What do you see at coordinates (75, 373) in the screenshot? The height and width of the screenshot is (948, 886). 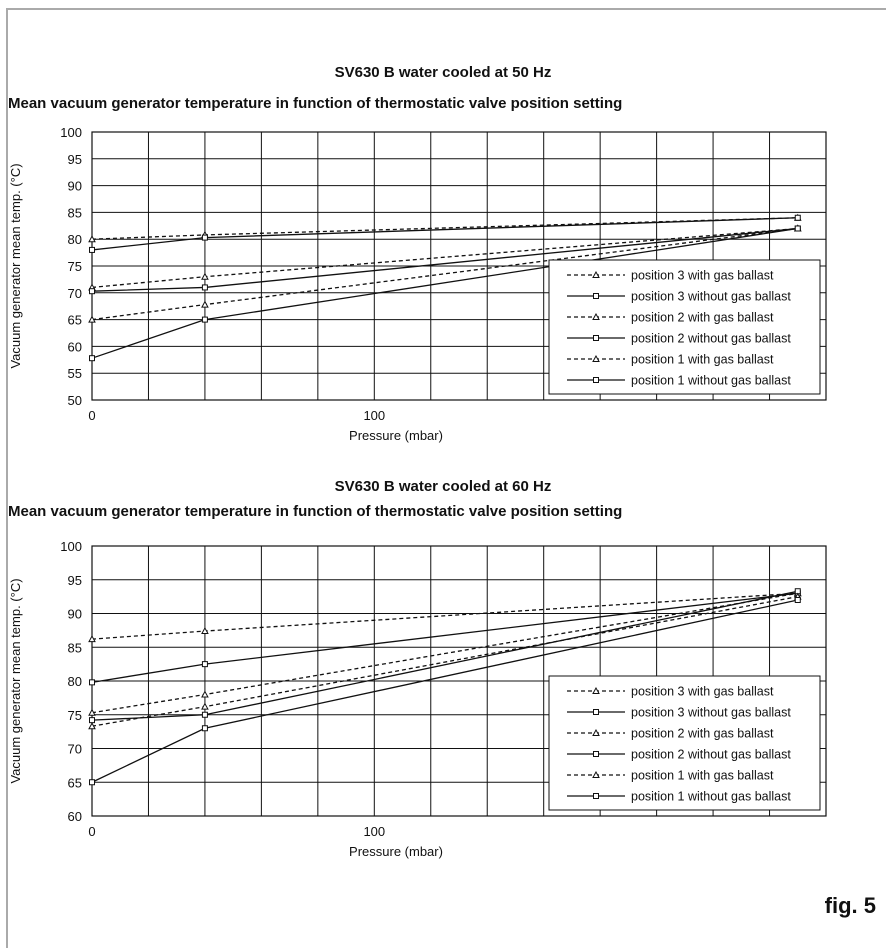 I see `y-tick-label: 55` at bounding box center [75, 373].